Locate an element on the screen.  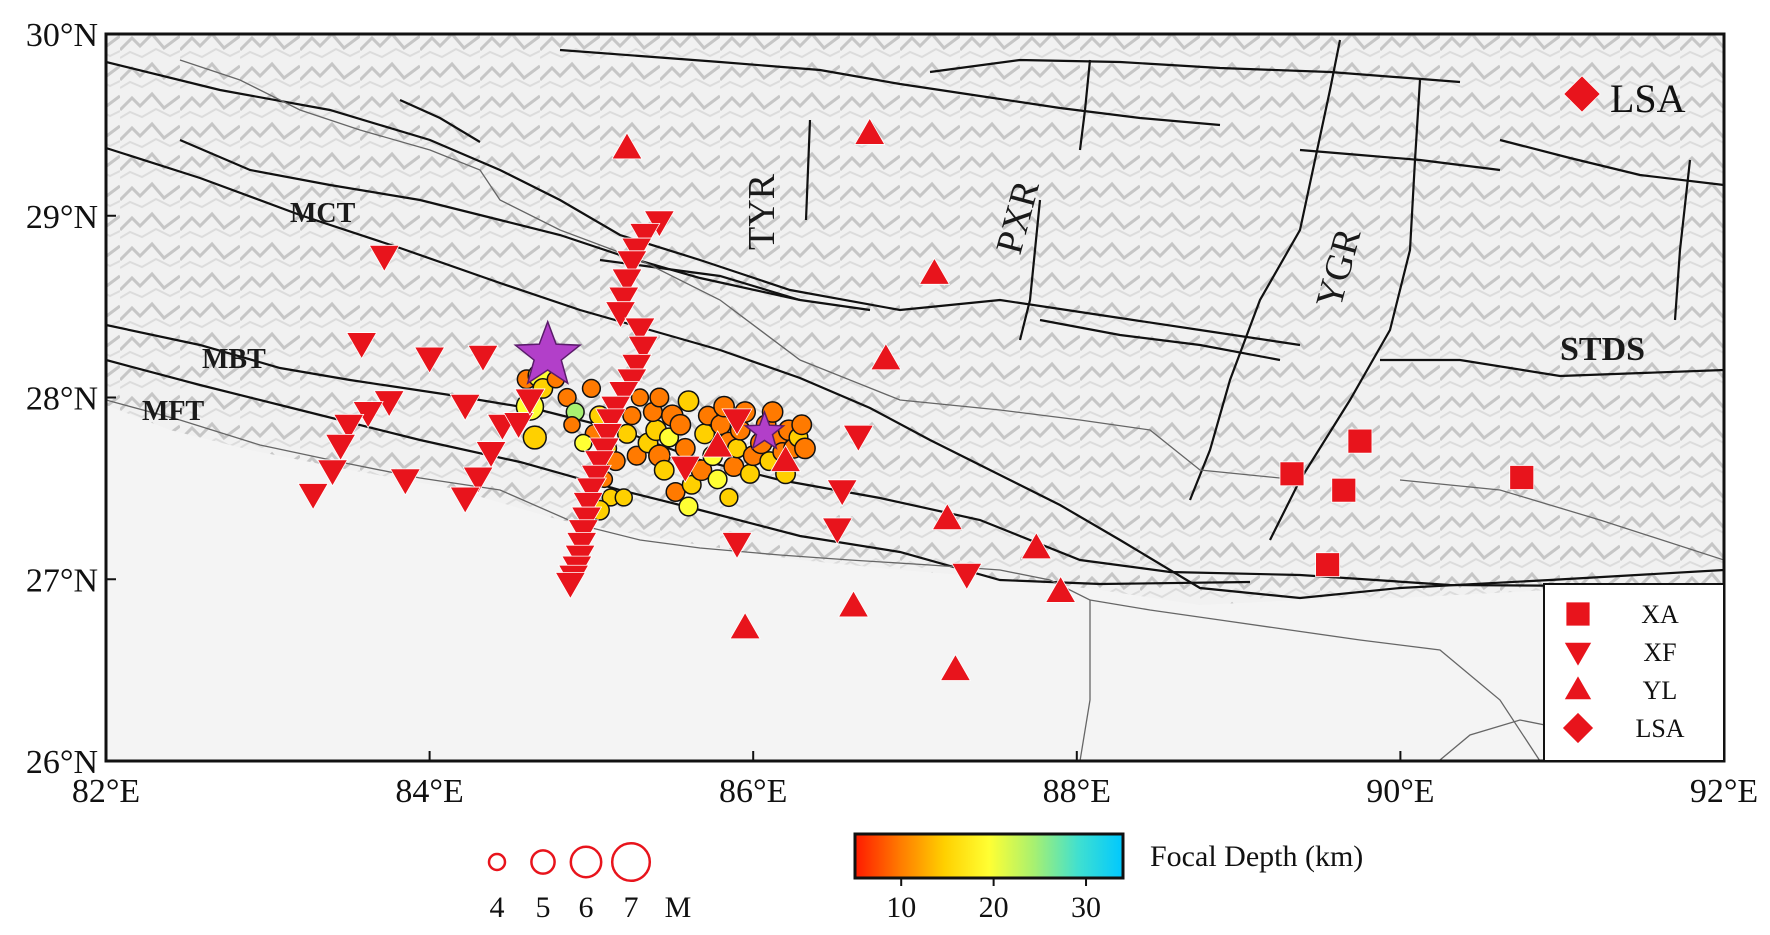
colorbar-title: Focal Depth (km) is located at coordinates (1256, 856).